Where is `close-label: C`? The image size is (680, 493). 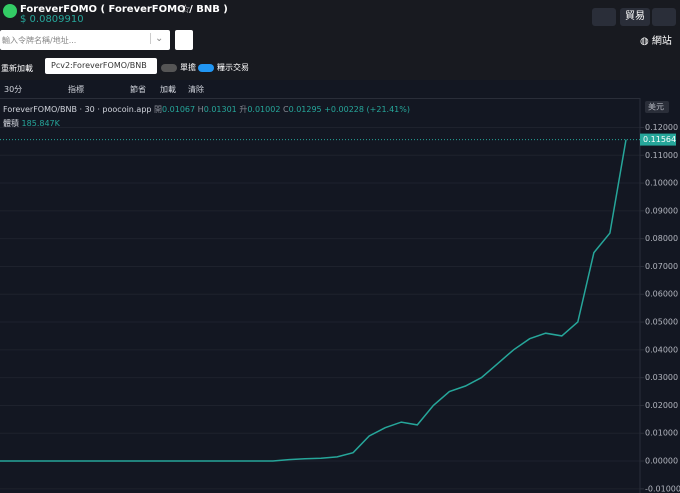 close-label: C is located at coordinates (285, 109).